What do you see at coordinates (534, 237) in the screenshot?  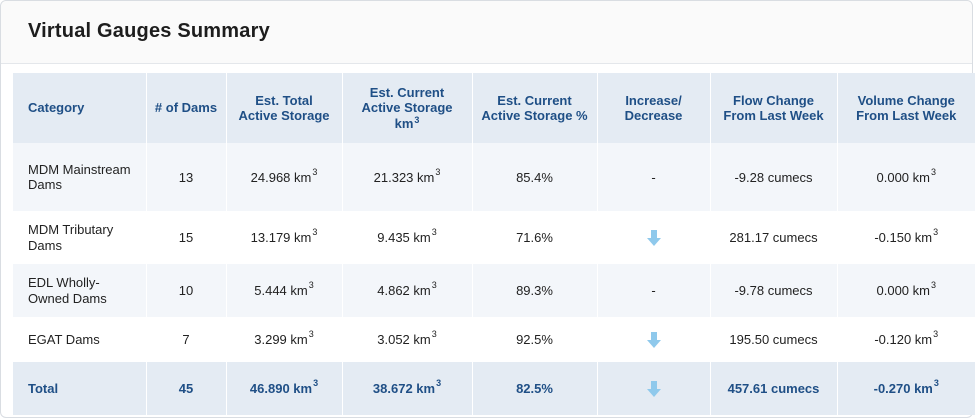 I see `current-pct-cell: 71.6%` at bounding box center [534, 237].